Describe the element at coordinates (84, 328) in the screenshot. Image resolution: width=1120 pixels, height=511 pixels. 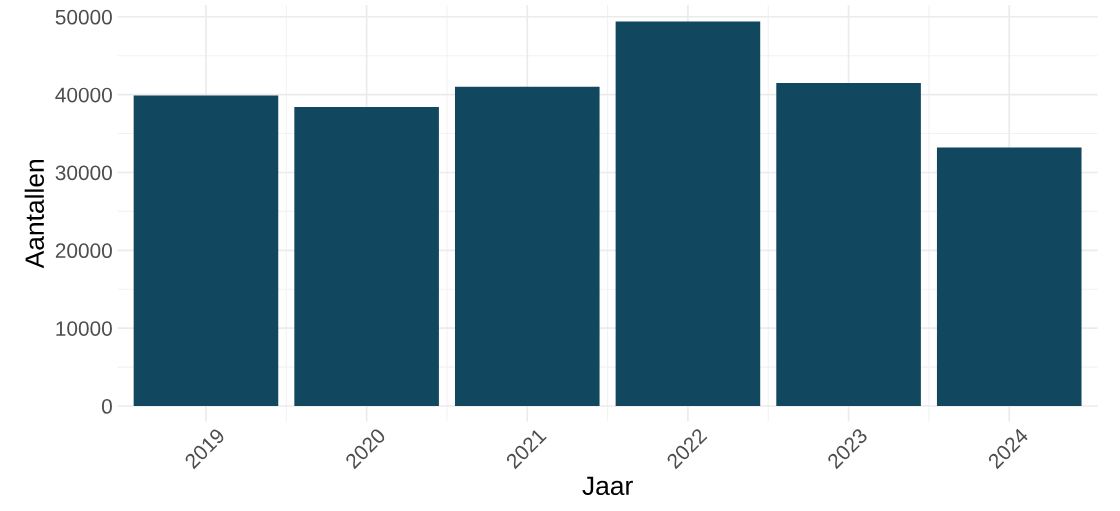
I see `y-tick-label: 10000` at that location.